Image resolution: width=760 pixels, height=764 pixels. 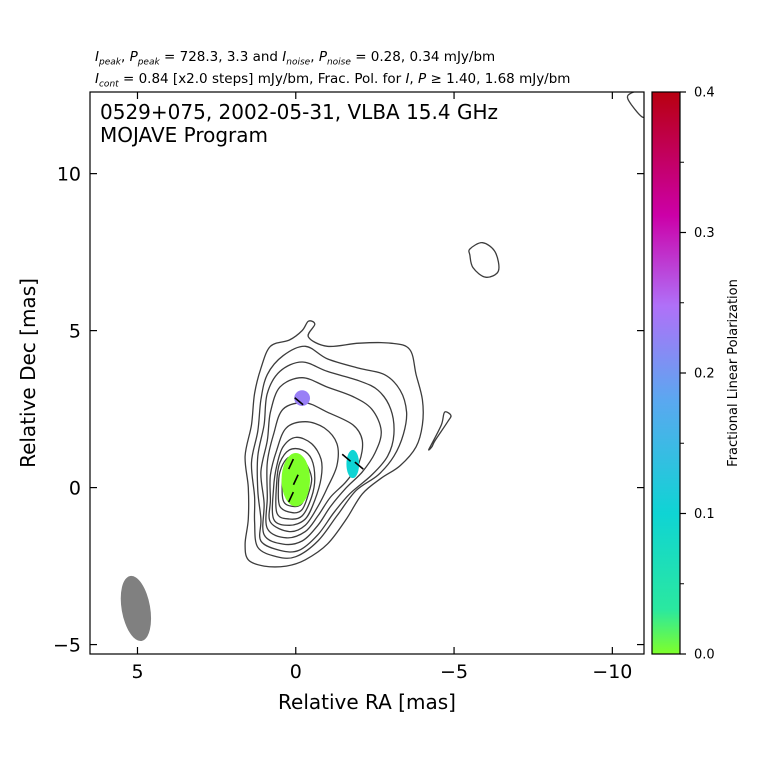 I want to click on colorbar-tick-label: 0.2, so click(x=704, y=374).